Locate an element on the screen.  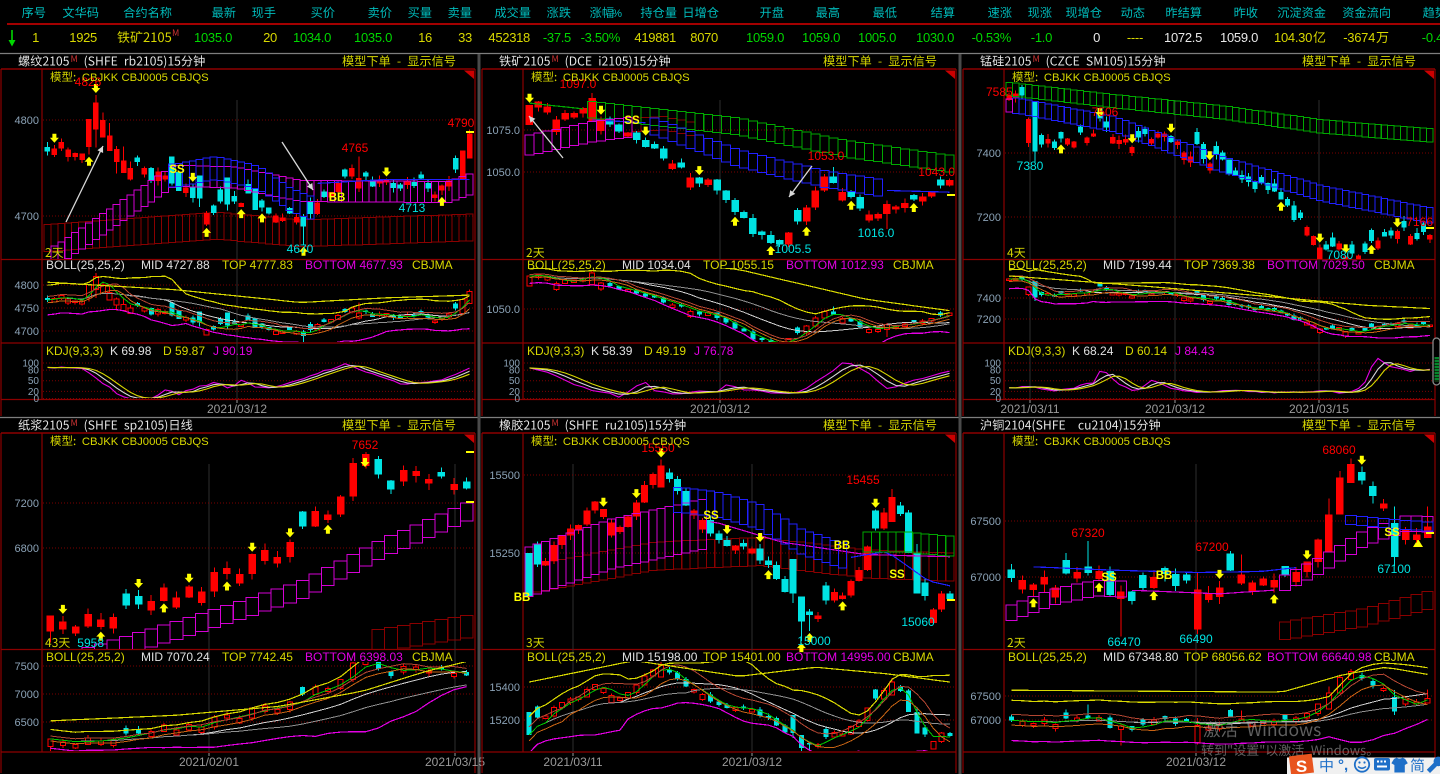
svg-text: 15250 is located at coordinates (504, 554).